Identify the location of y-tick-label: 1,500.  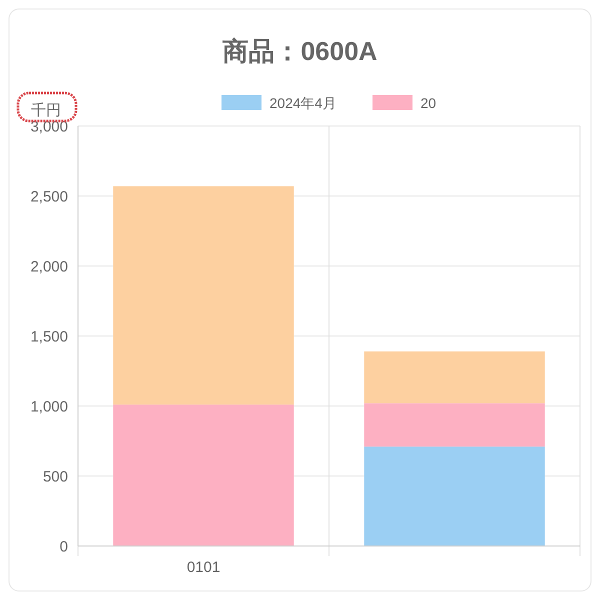
(49, 337).